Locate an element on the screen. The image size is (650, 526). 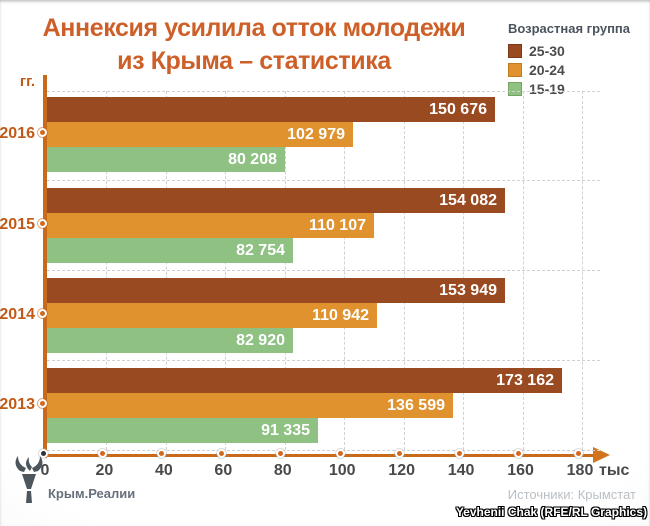
tick-label: 20 is located at coordinates (104, 470).